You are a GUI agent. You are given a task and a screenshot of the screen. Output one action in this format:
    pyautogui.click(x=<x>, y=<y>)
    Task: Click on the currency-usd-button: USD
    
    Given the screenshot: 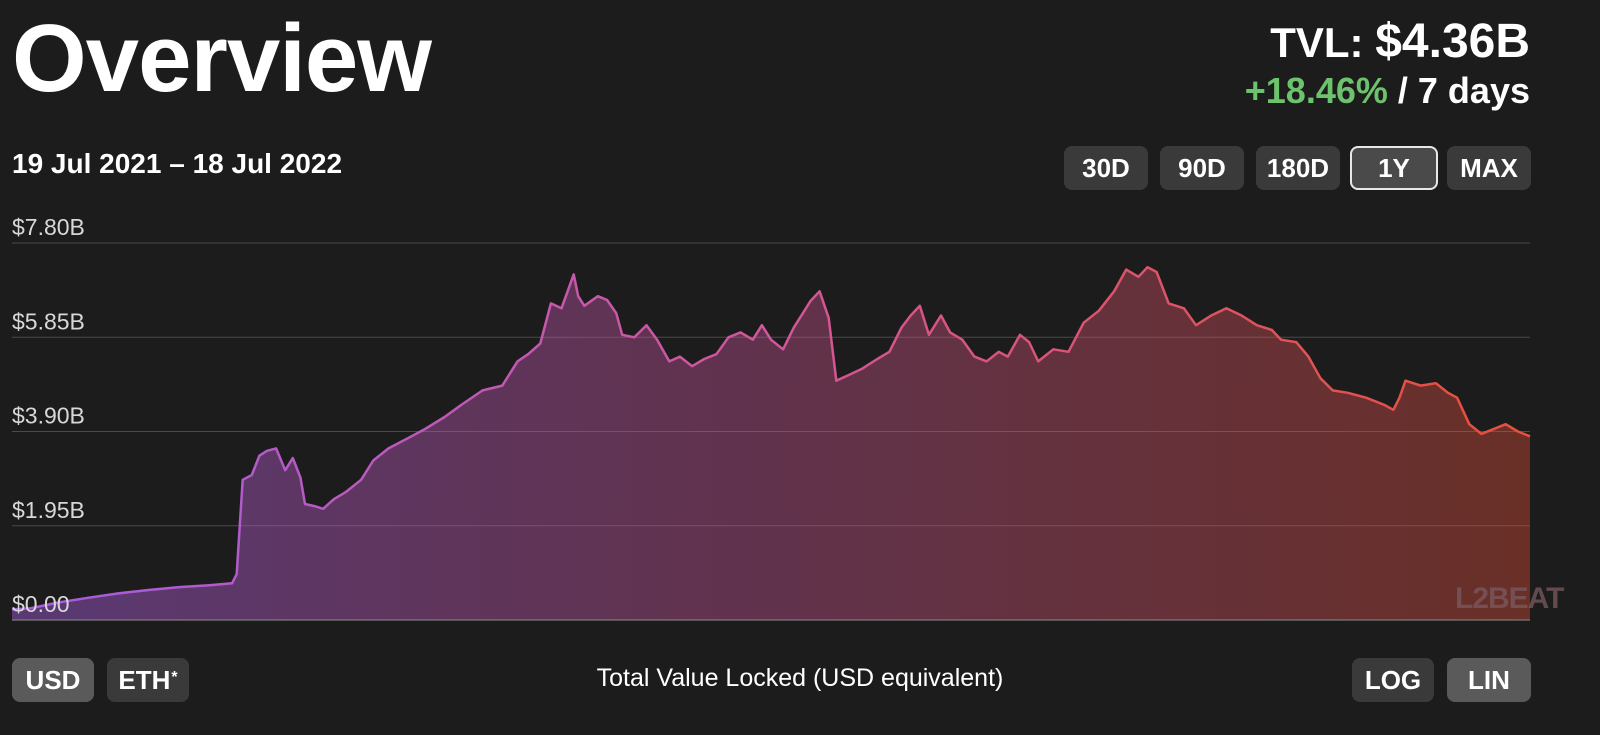 What is the action you would take?
    pyautogui.click(x=53, y=680)
    